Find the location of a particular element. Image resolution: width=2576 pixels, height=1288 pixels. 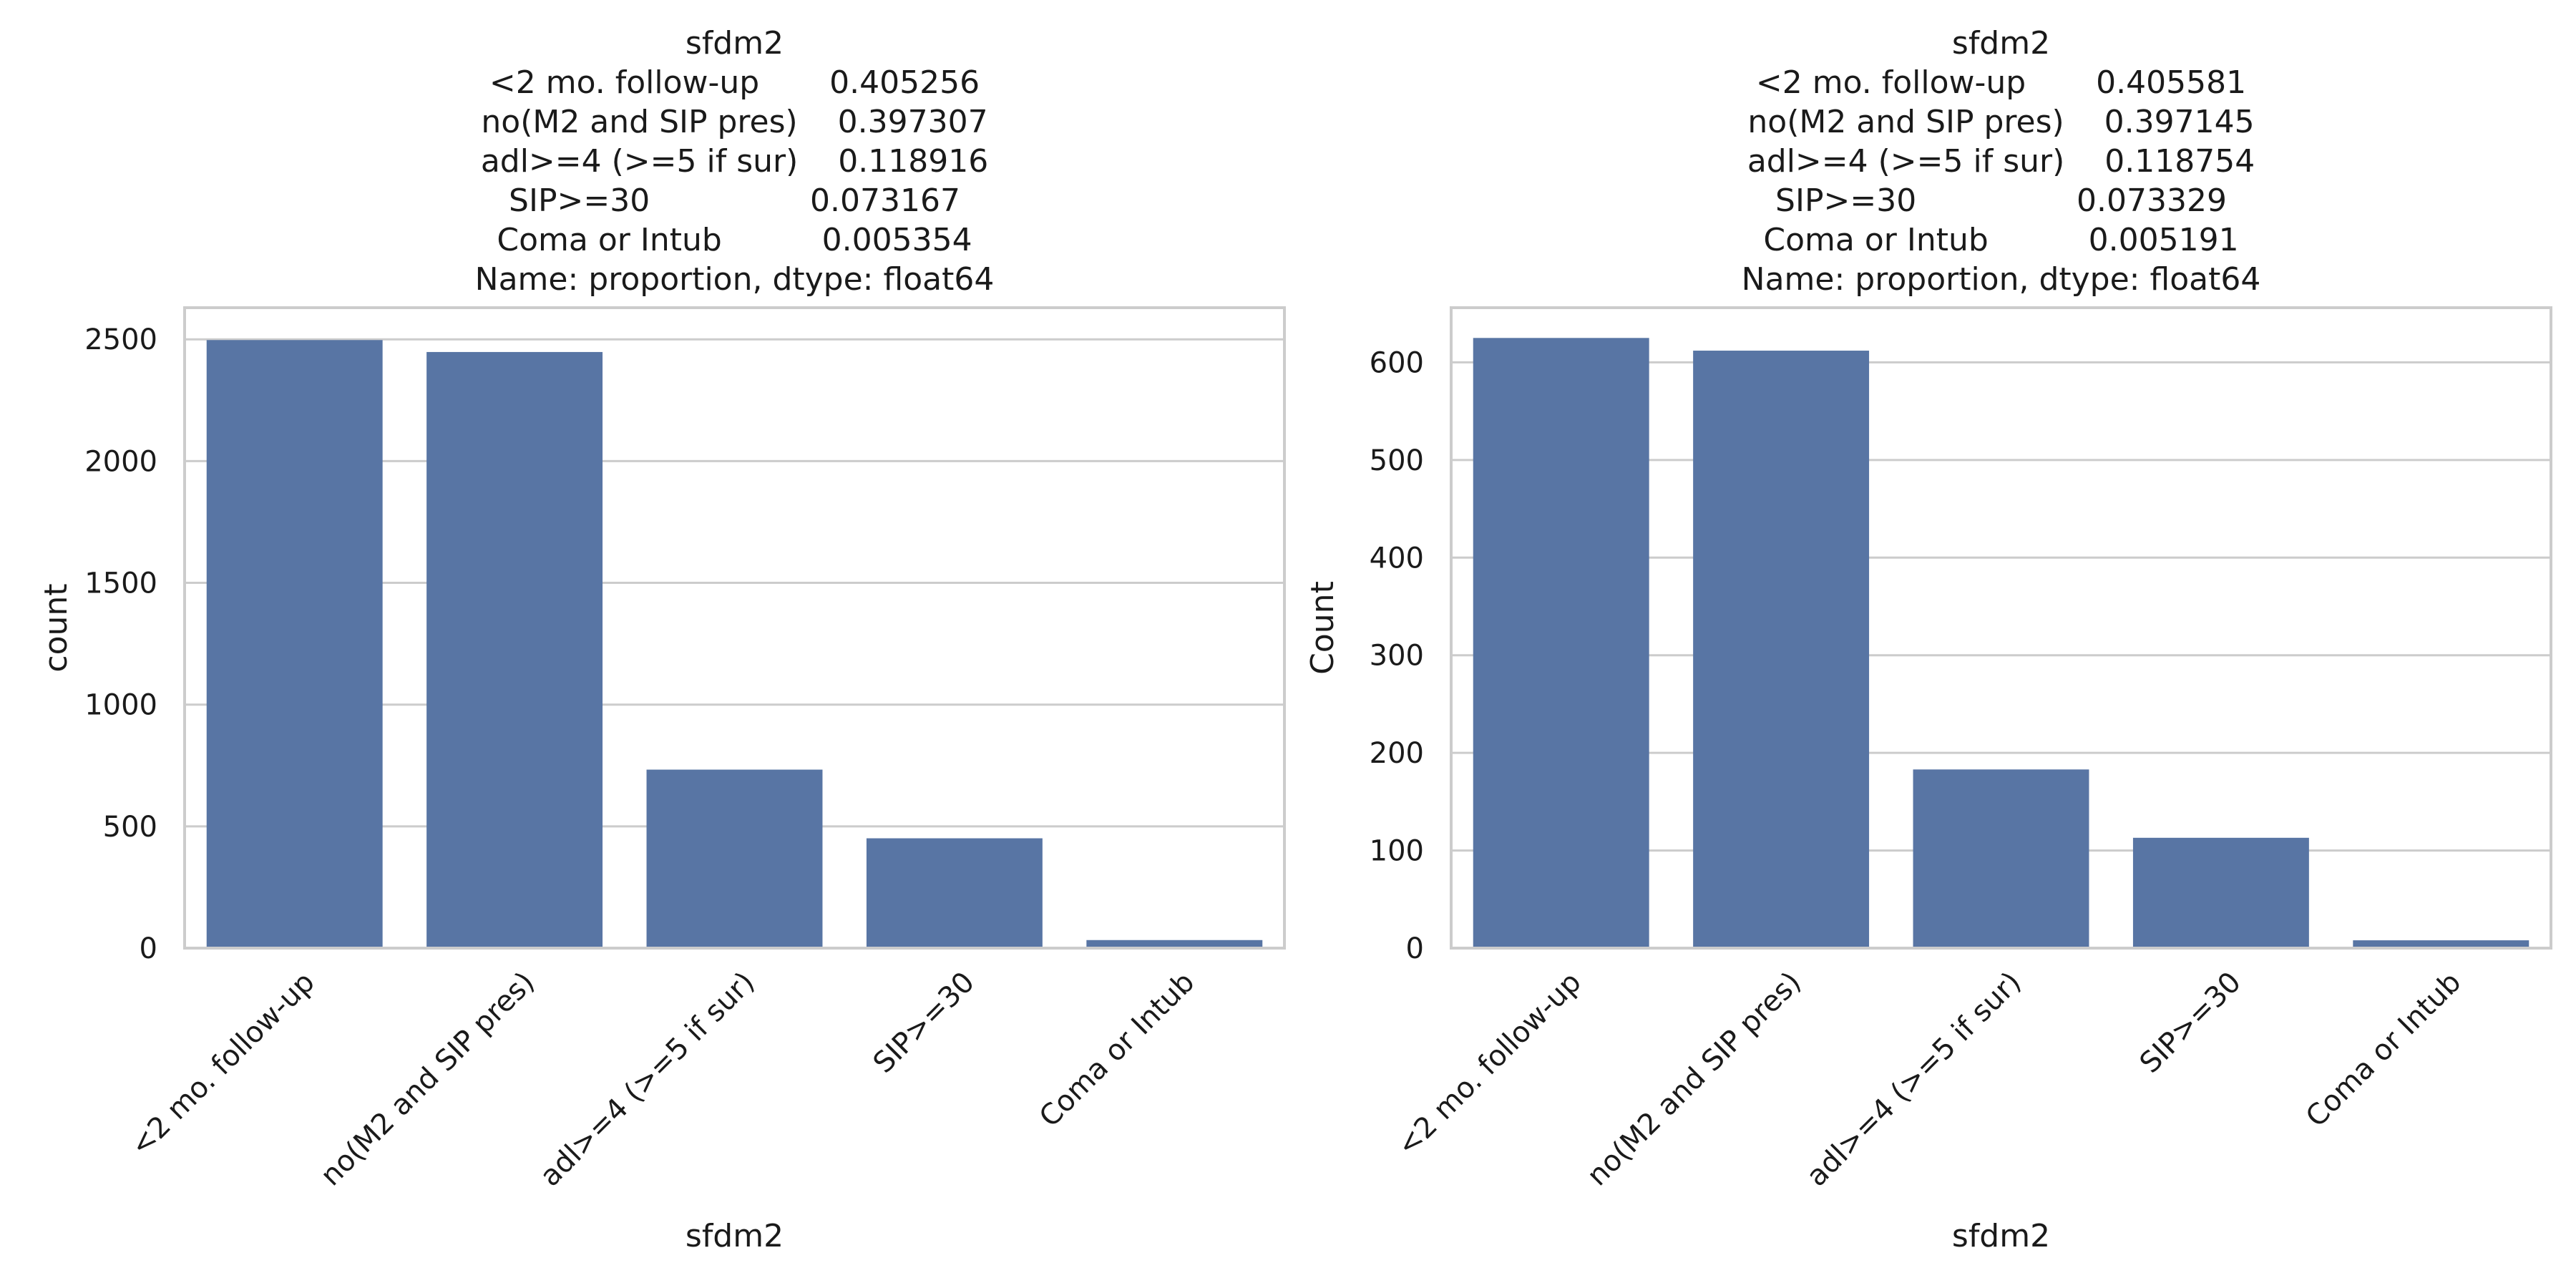

y-axis-label: count is located at coordinates (56, 627).